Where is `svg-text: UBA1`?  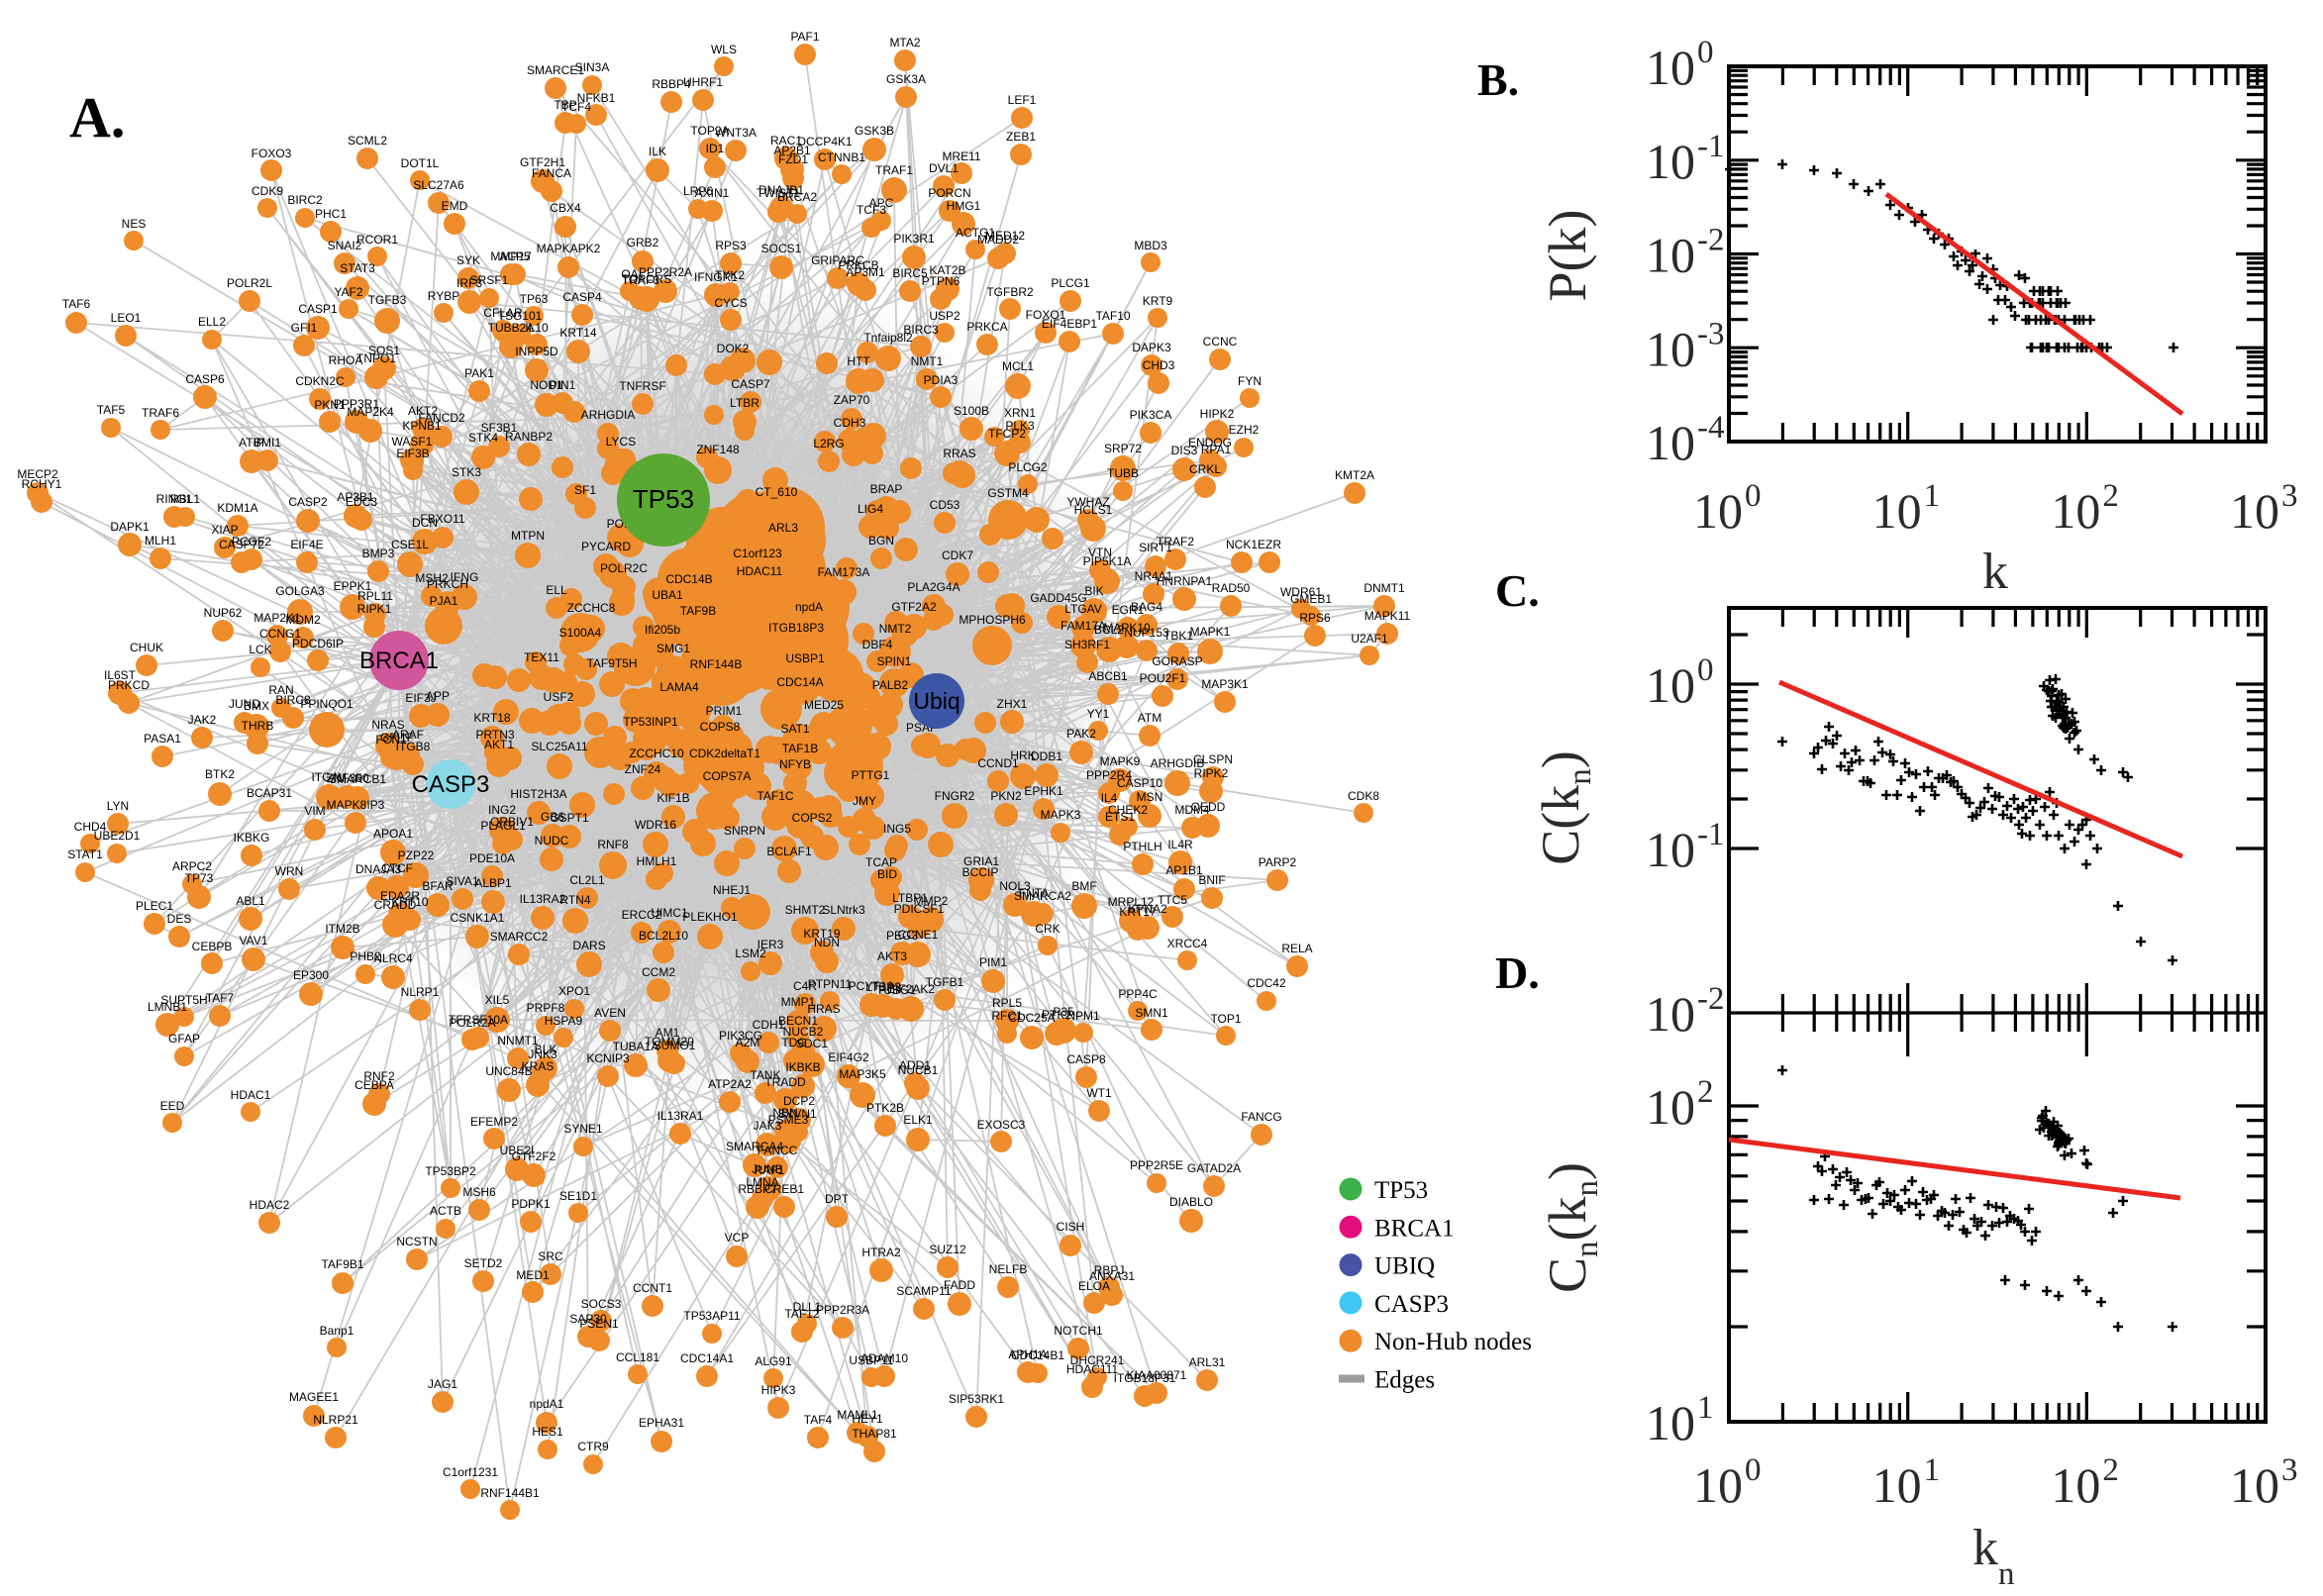 svg-text: UBA1 is located at coordinates (667, 595).